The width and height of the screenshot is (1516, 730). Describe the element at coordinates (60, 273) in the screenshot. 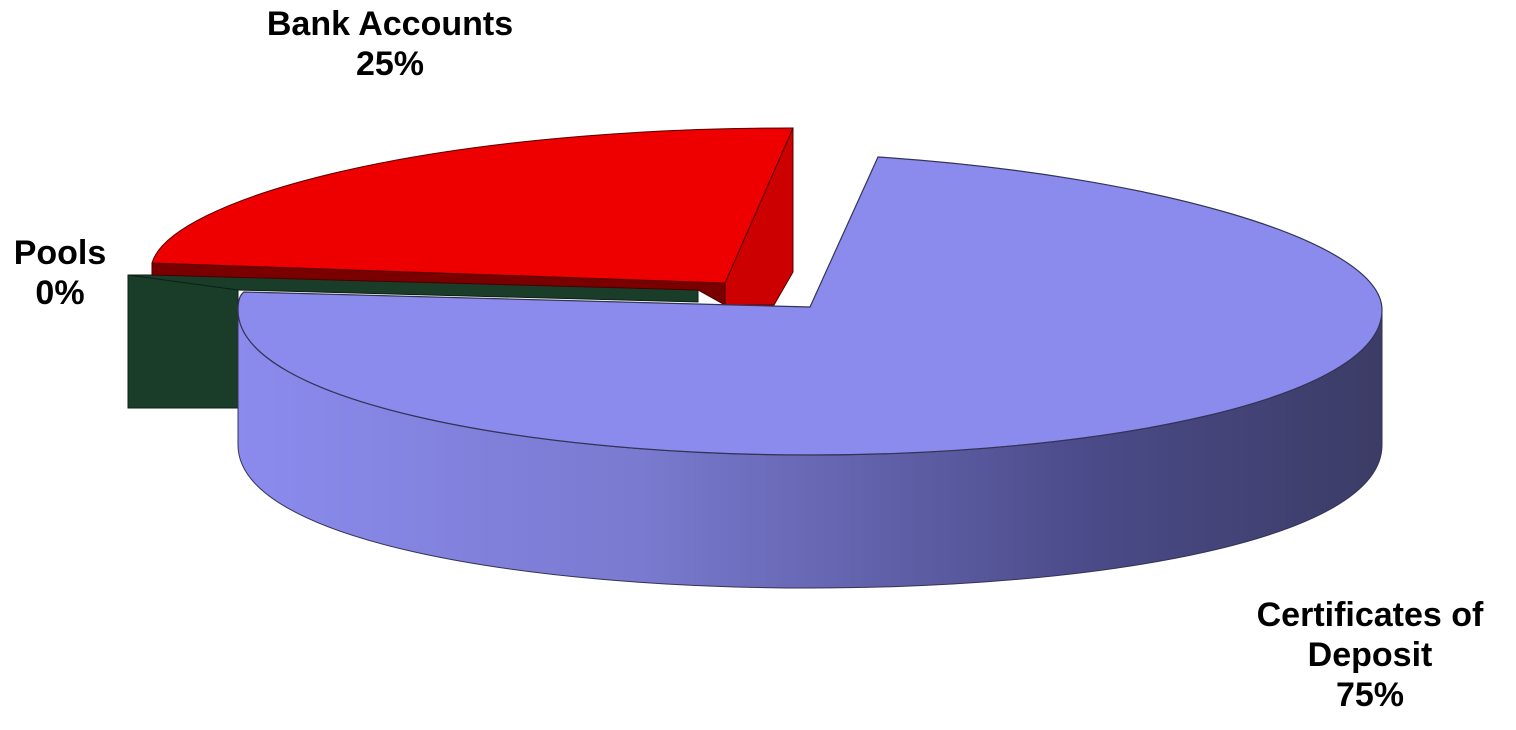

I see `label-pools: Pools 0%` at that location.